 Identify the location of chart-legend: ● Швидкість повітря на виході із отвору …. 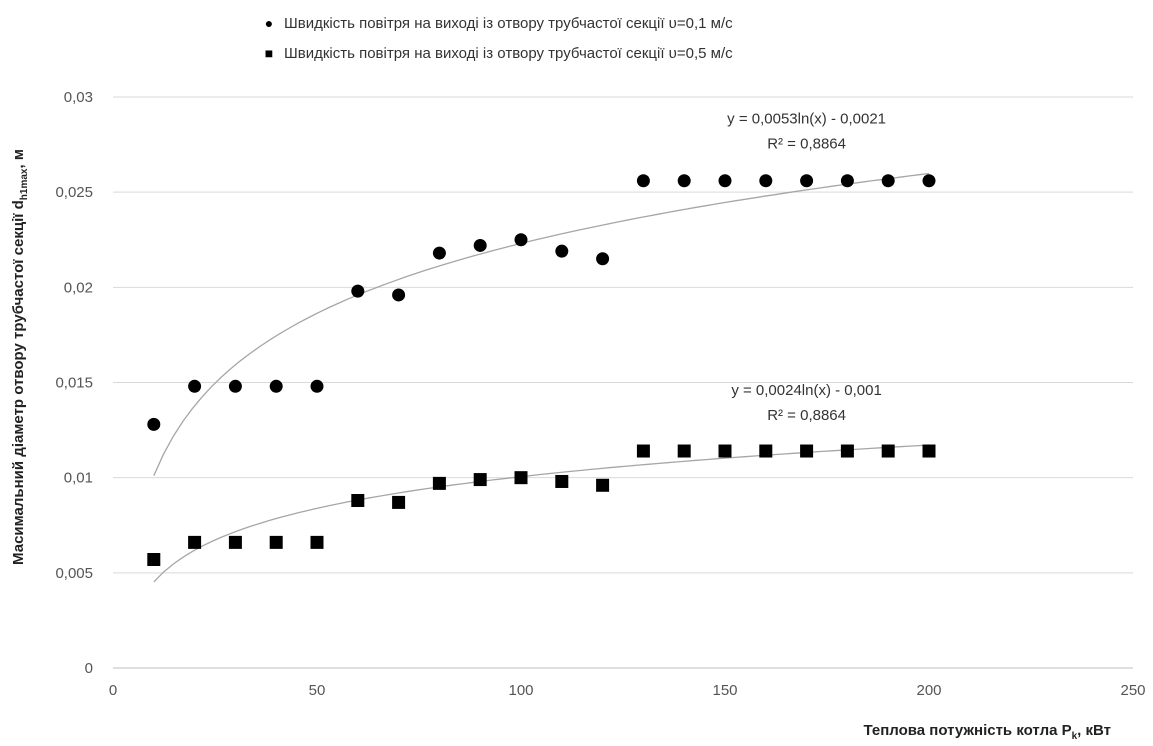
(497, 38).